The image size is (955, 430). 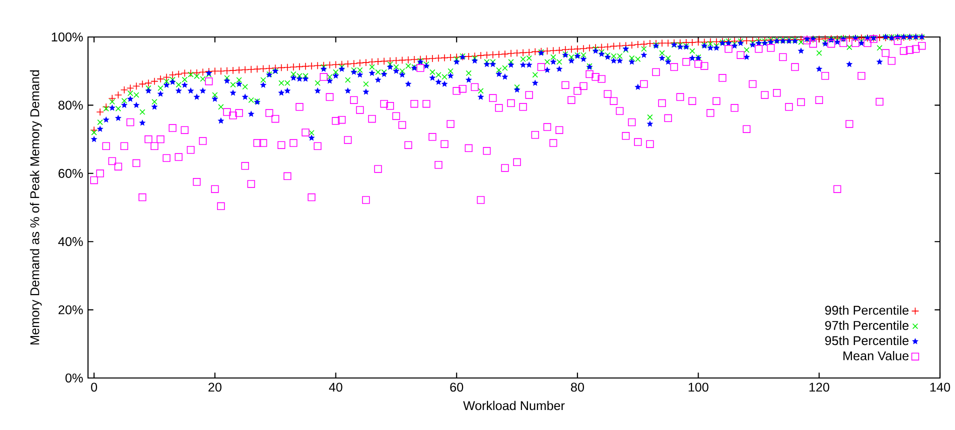 I want to click on y-tick-label: 40%, so click(x=70, y=241).